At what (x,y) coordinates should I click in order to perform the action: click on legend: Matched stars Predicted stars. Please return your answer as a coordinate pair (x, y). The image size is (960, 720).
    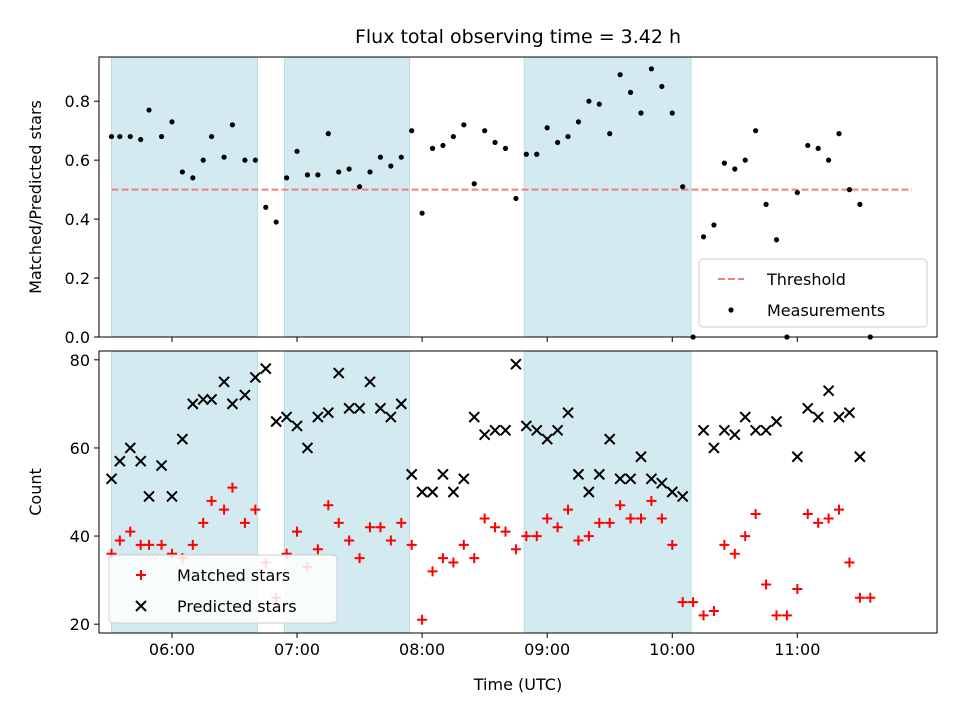
    Looking at the image, I should click on (223, 589).